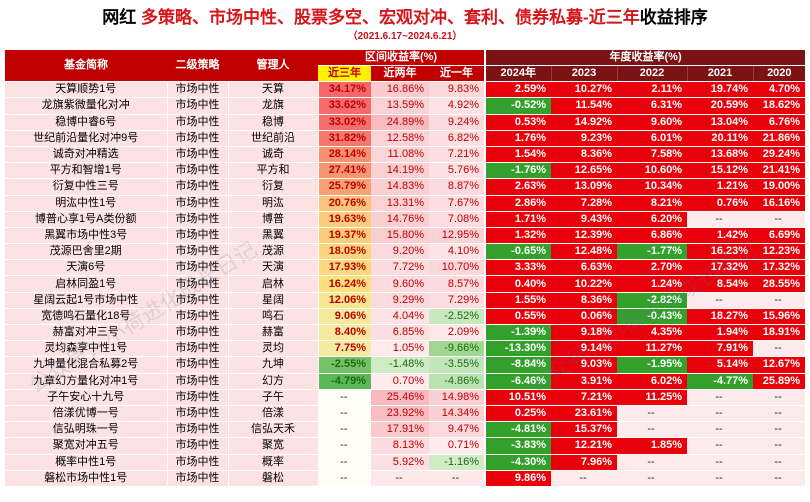 Image resolution: width=810 pixels, height=502 pixels. What do you see at coordinates (344, 171) in the screenshot?
I see `return-3y-cell: 27.41%` at bounding box center [344, 171].